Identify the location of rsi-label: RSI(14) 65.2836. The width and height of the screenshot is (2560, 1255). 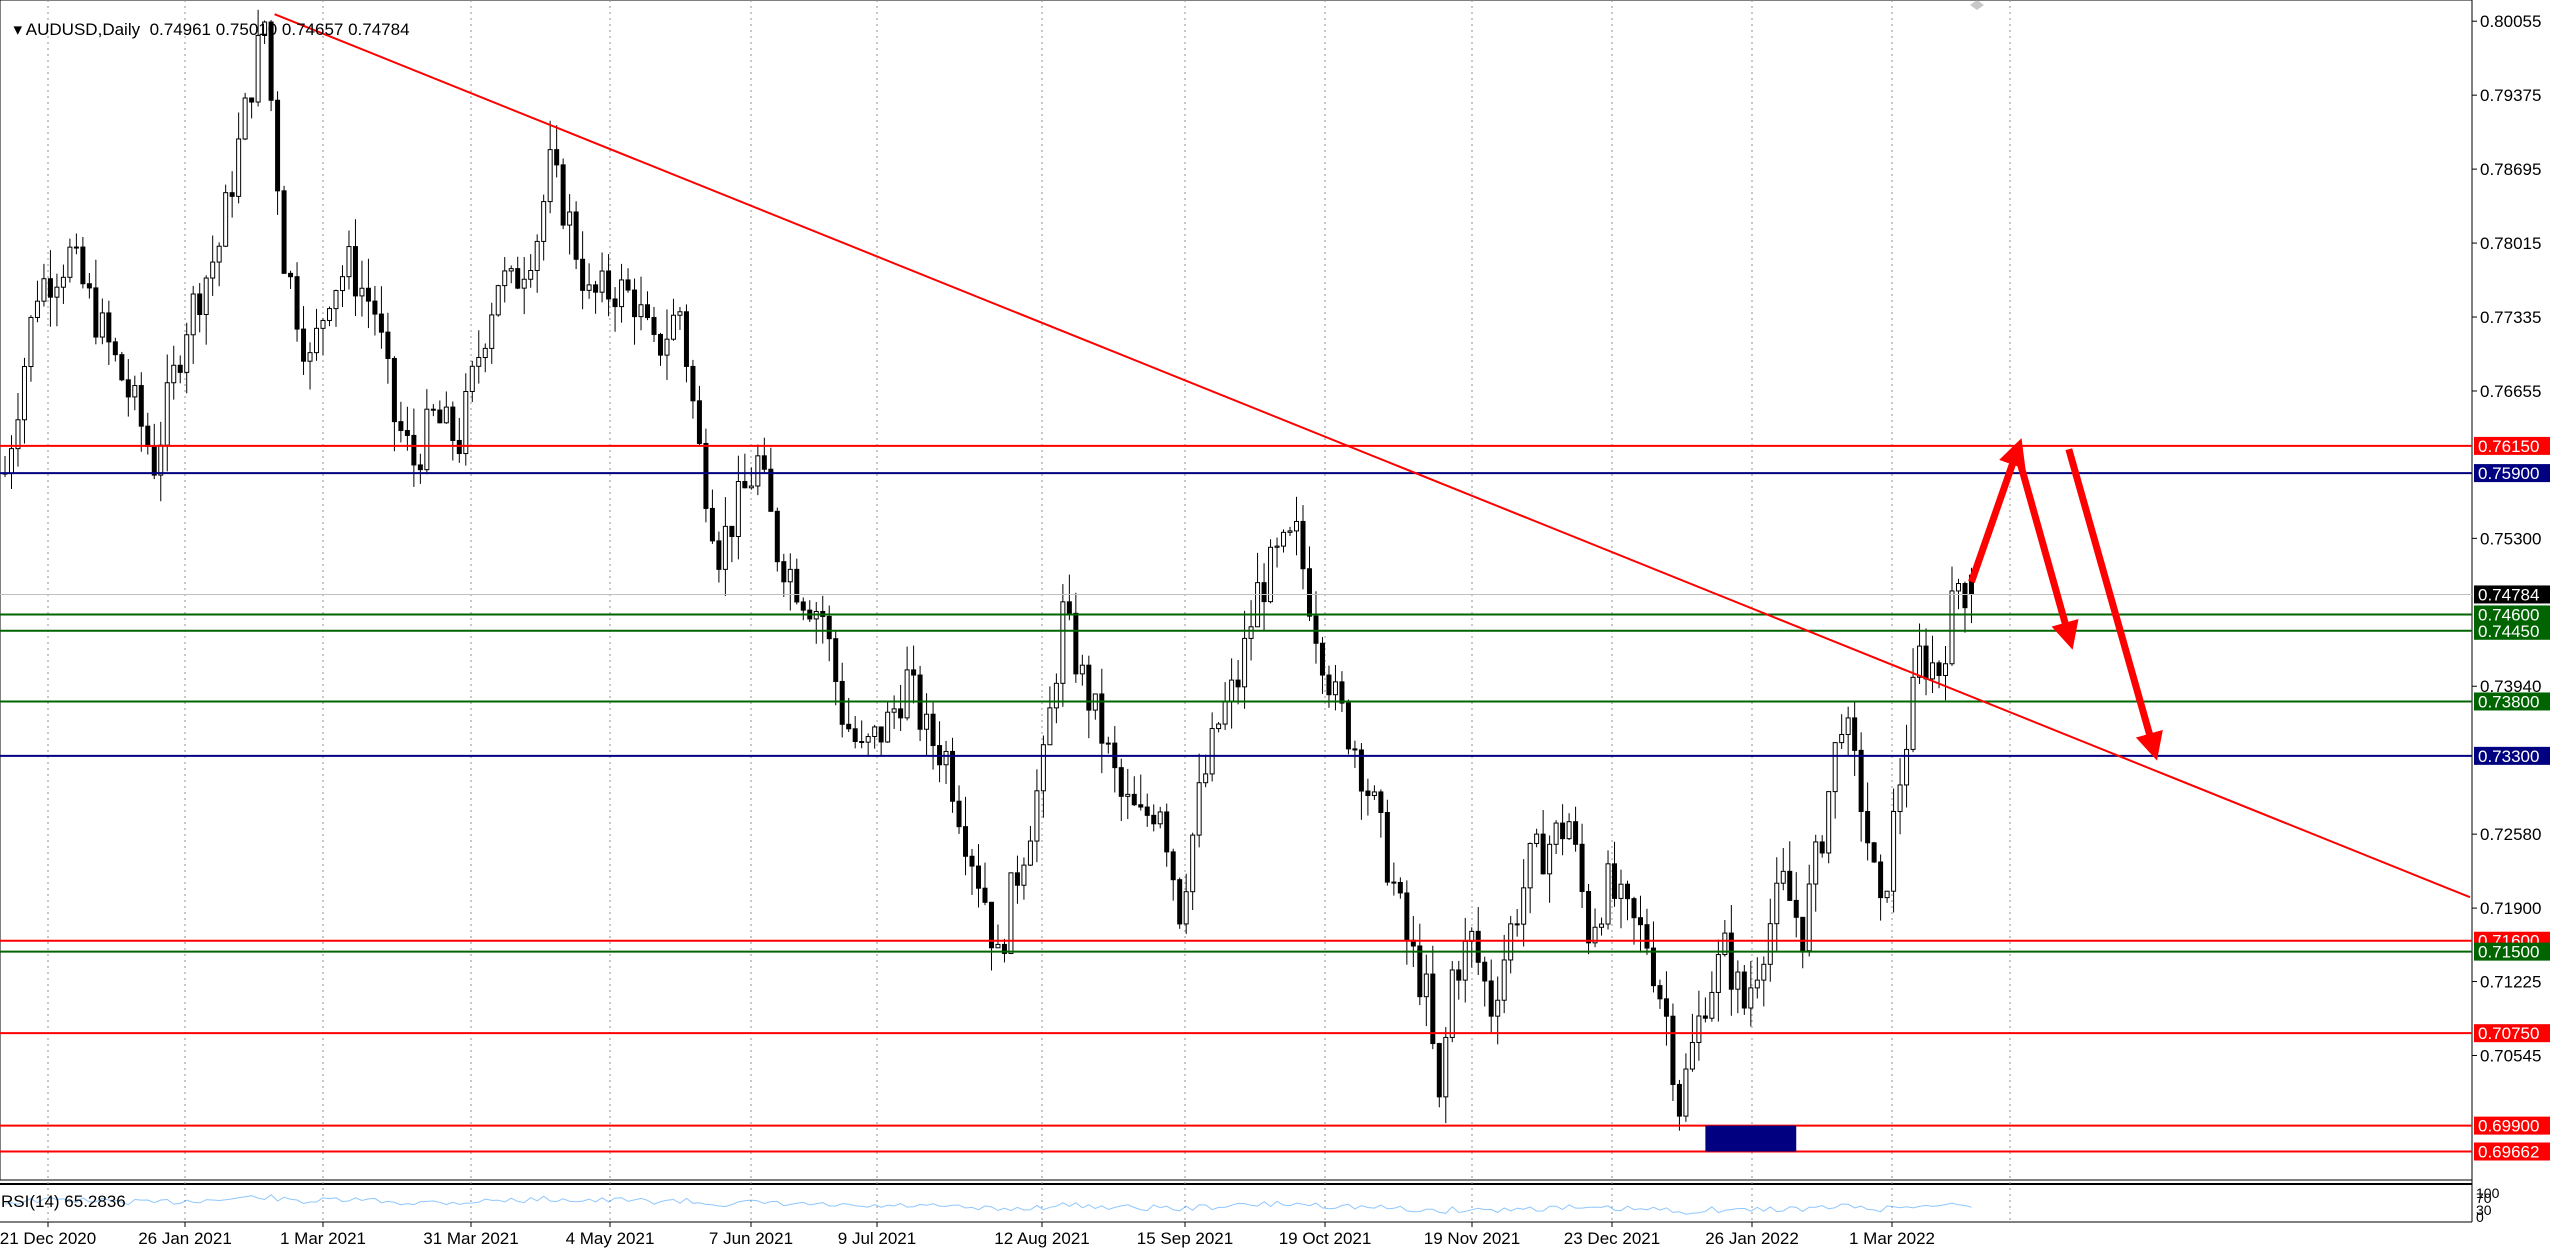
(63, 1201).